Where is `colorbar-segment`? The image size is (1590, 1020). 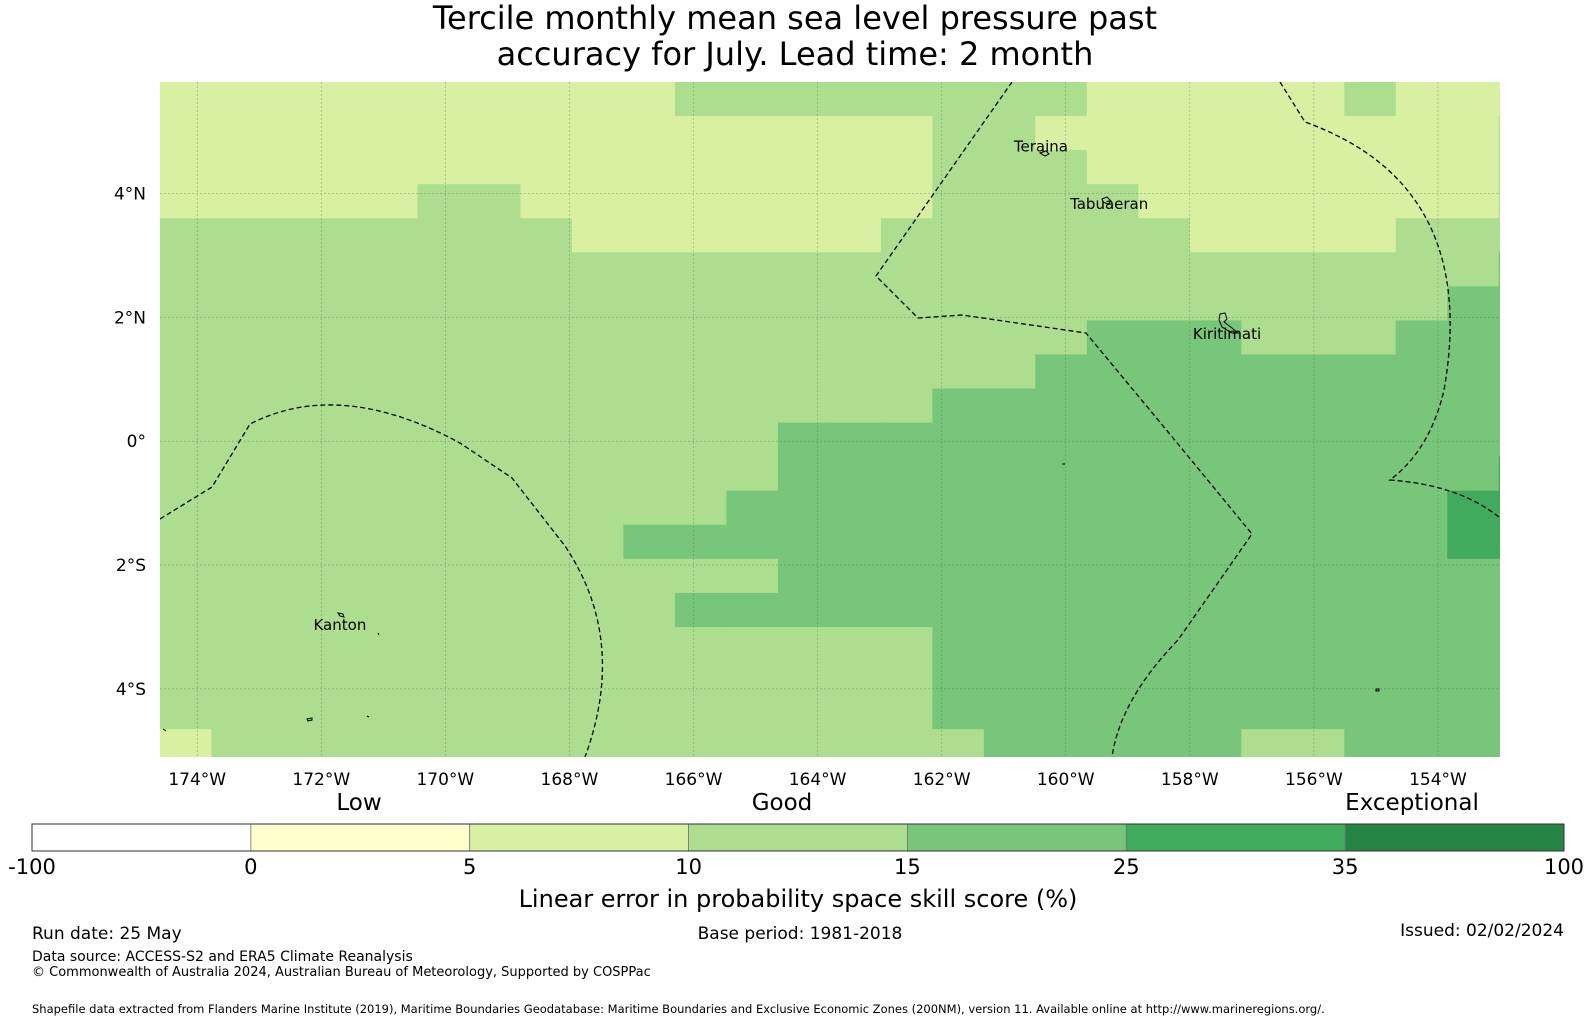 colorbar-segment is located at coordinates (798, 837).